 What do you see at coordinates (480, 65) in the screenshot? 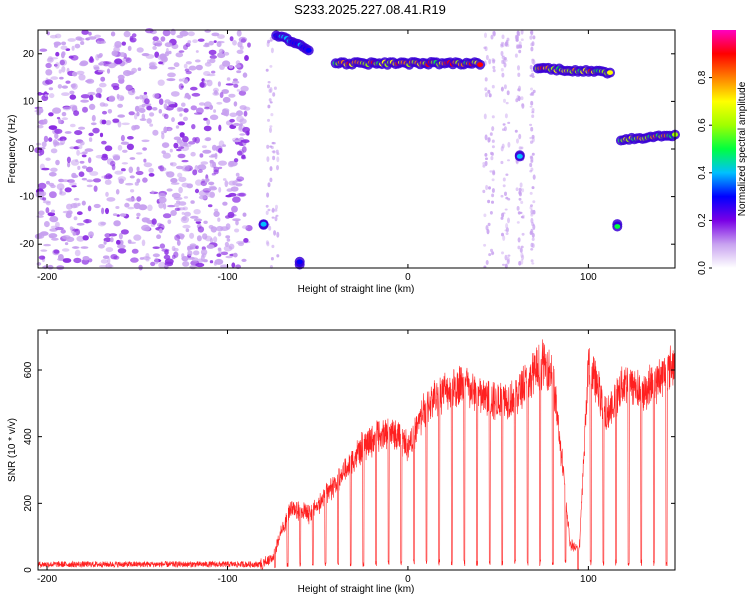
I see `main-trace` at bounding box center [480, 65].